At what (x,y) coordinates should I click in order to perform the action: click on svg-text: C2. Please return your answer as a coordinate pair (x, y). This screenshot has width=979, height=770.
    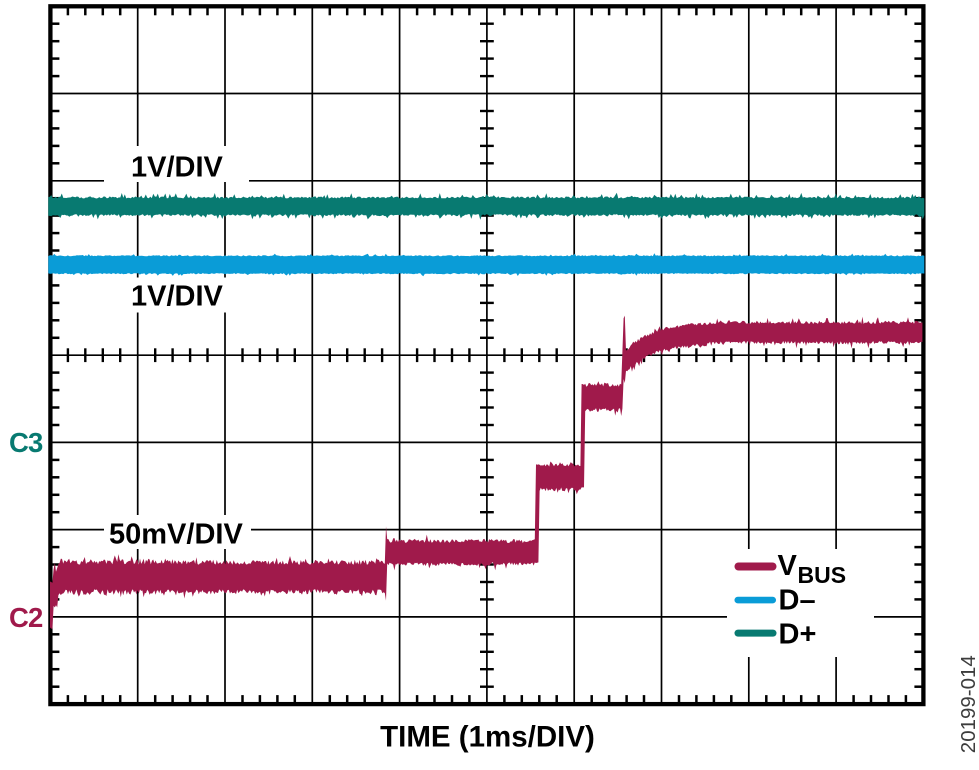
    Looking at the image, I should click on (26, 617).